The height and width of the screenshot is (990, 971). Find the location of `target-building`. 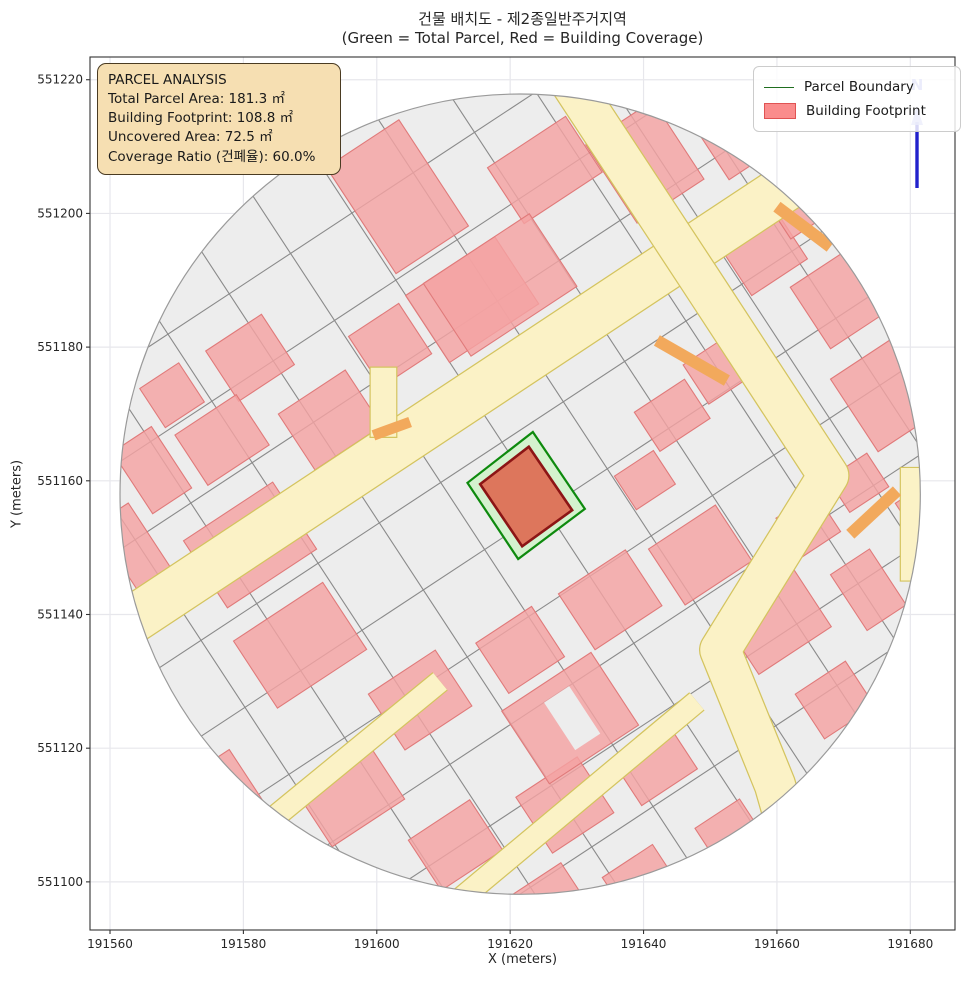

target-building is located at coordinates (526, 496).